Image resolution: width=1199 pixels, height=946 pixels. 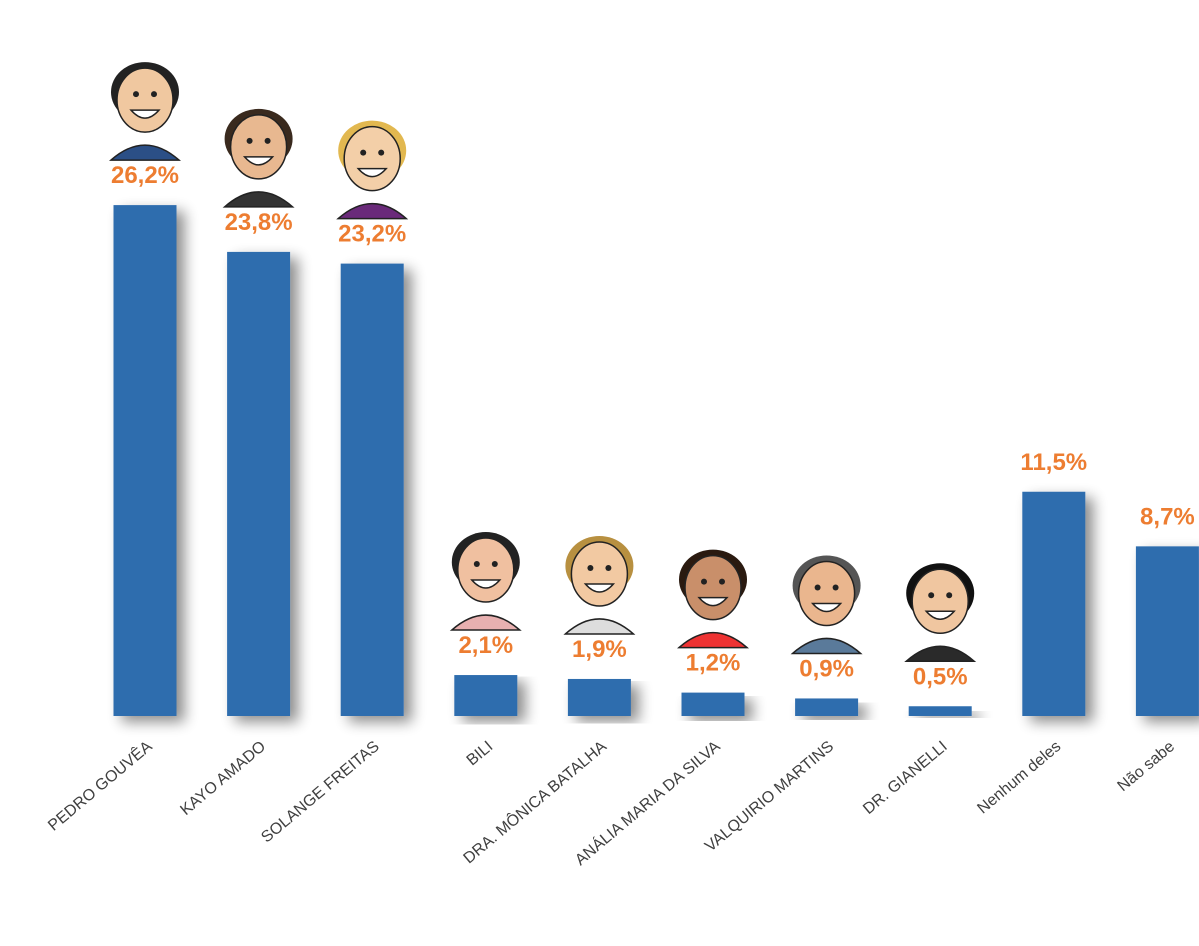 What do you see at coordinates (1053, 462) in the screenshot?
I see `value-label: 11,5%` at bounding box center [1053, 462].